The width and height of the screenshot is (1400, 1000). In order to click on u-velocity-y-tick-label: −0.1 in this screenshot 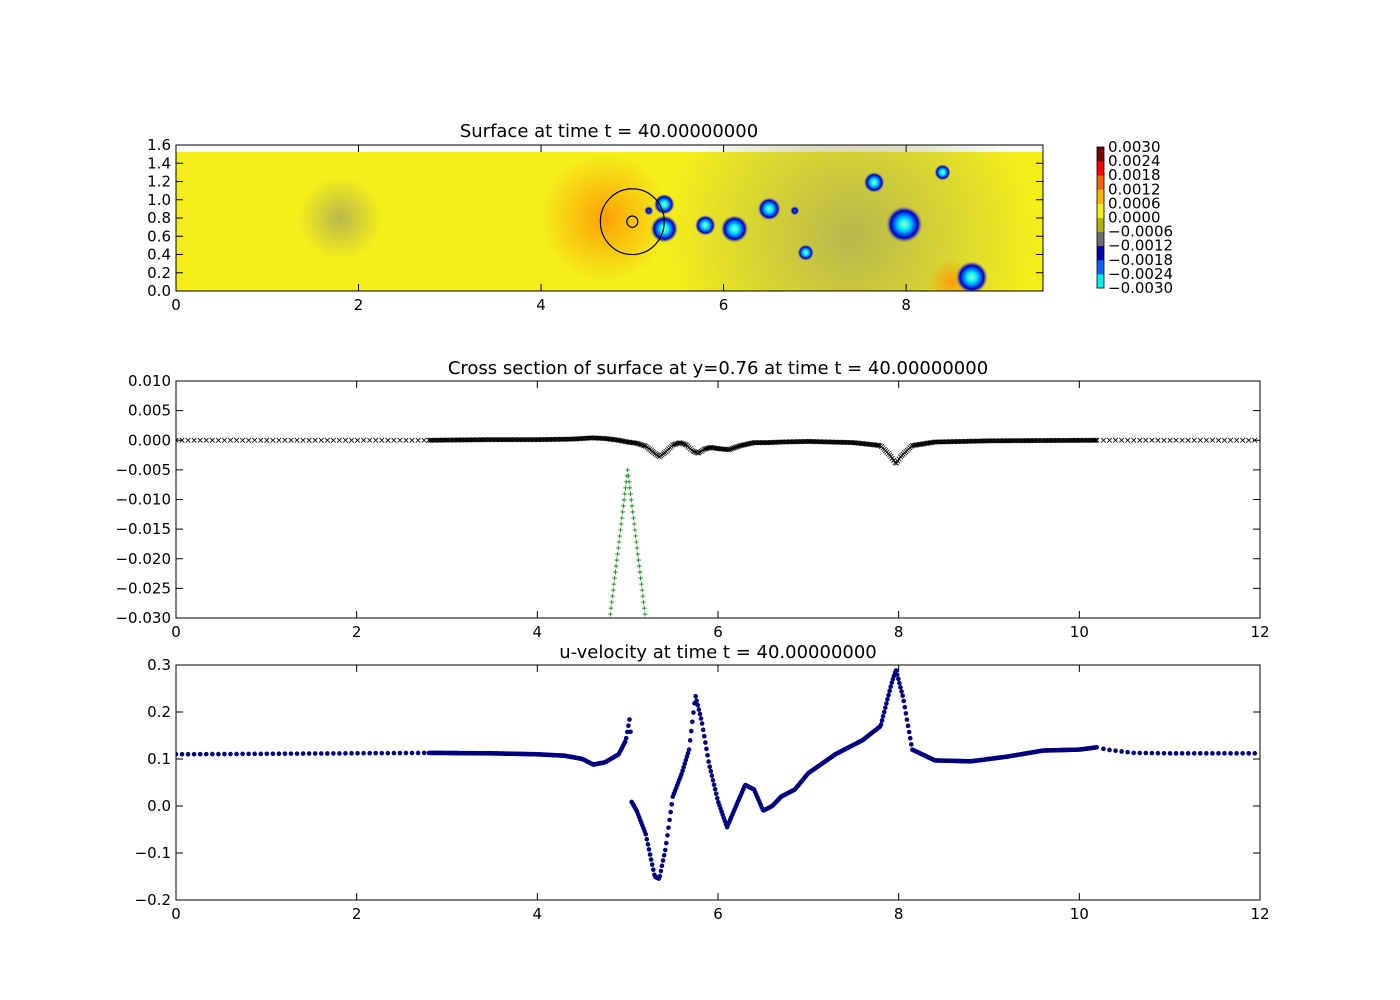, I will do `click(153, 853)`.